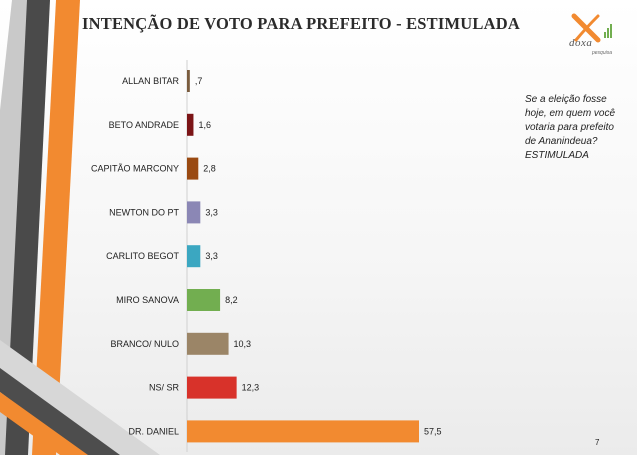 This screenshot has width=637, height=455. Describe the element at coordinates (44, 423) in the screenshot. I see `decor-wedge-orange` at that location.